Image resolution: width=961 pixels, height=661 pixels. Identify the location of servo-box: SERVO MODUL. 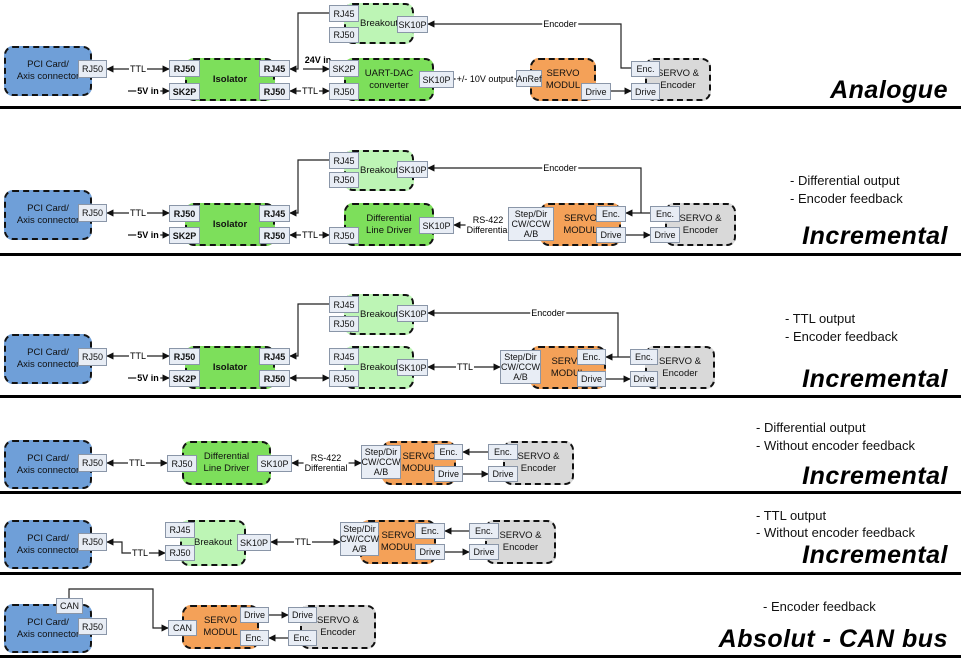
(568, 367).